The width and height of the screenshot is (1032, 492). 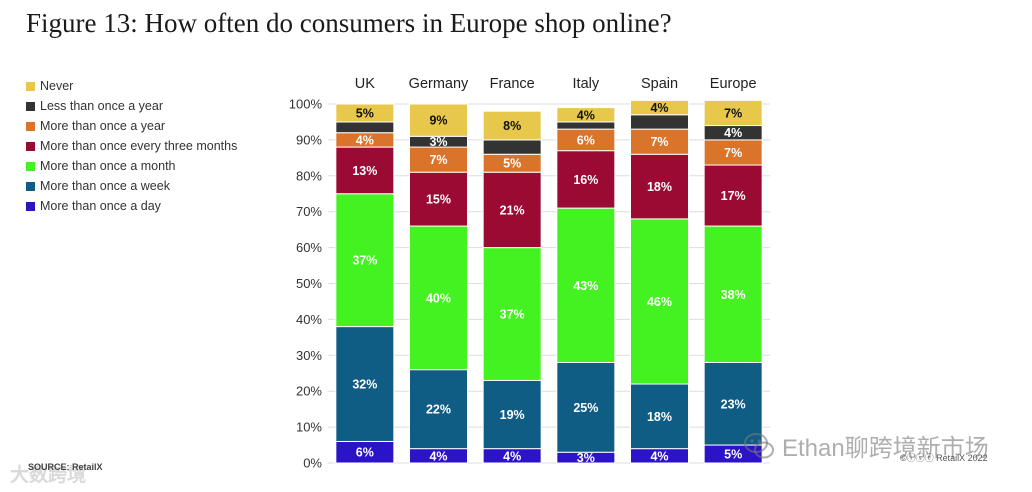 What do you see at coordinates (512, 84) in the screenshot?
I see `x-category-label: France` at bounding box center [512, 84].